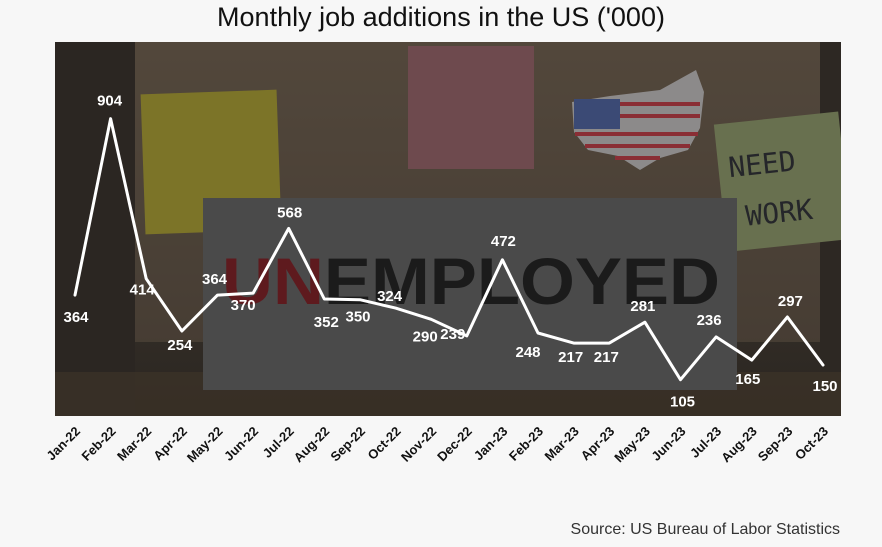 This screenshot has width=882, height=547. Describe the element at coordinates (682, 402) in the screenshot. I see `data-label: 105` at that location.